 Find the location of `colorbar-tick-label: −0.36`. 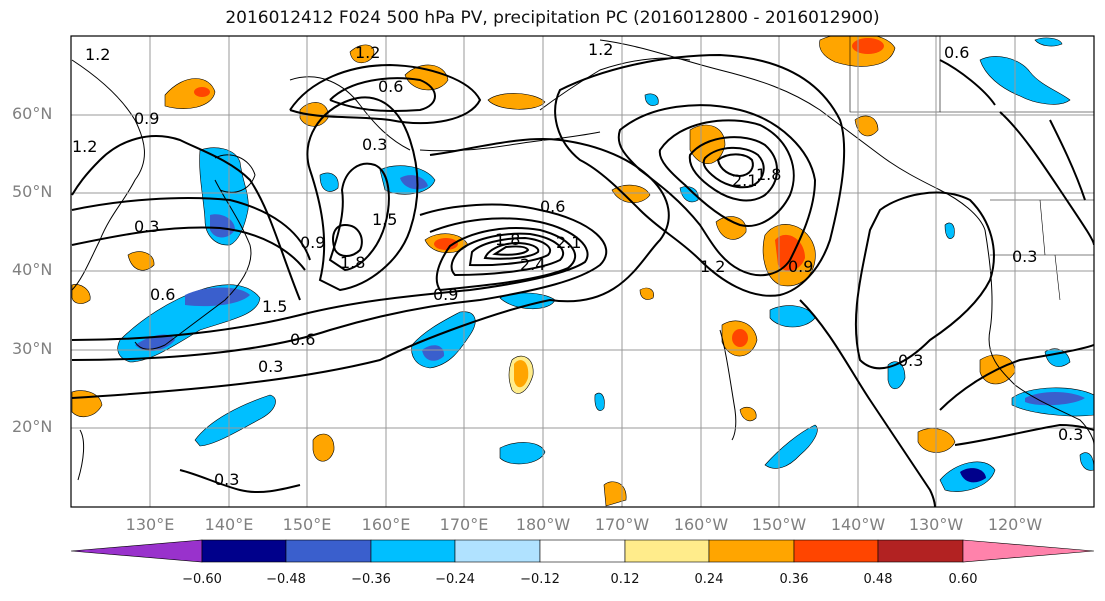

colorbar-tick-label: −0.36 is located at coordinates (371, 579).